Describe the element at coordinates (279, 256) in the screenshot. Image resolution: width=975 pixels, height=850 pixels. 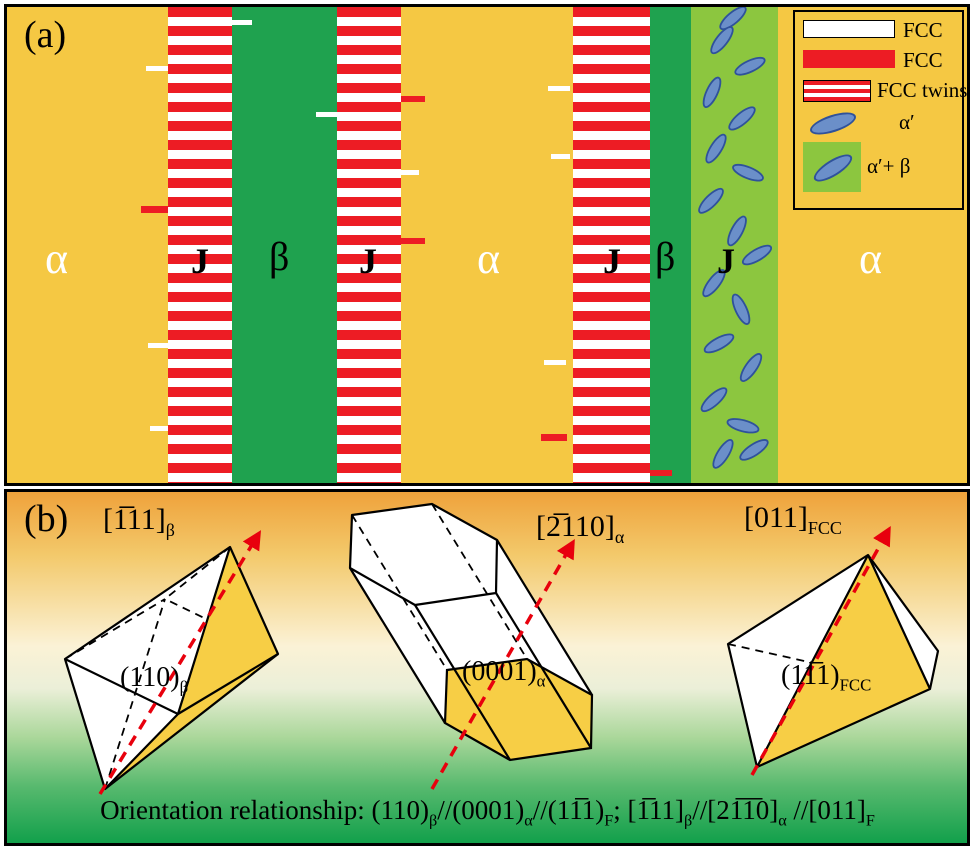
I see `region-label-beta1: β` at that location.